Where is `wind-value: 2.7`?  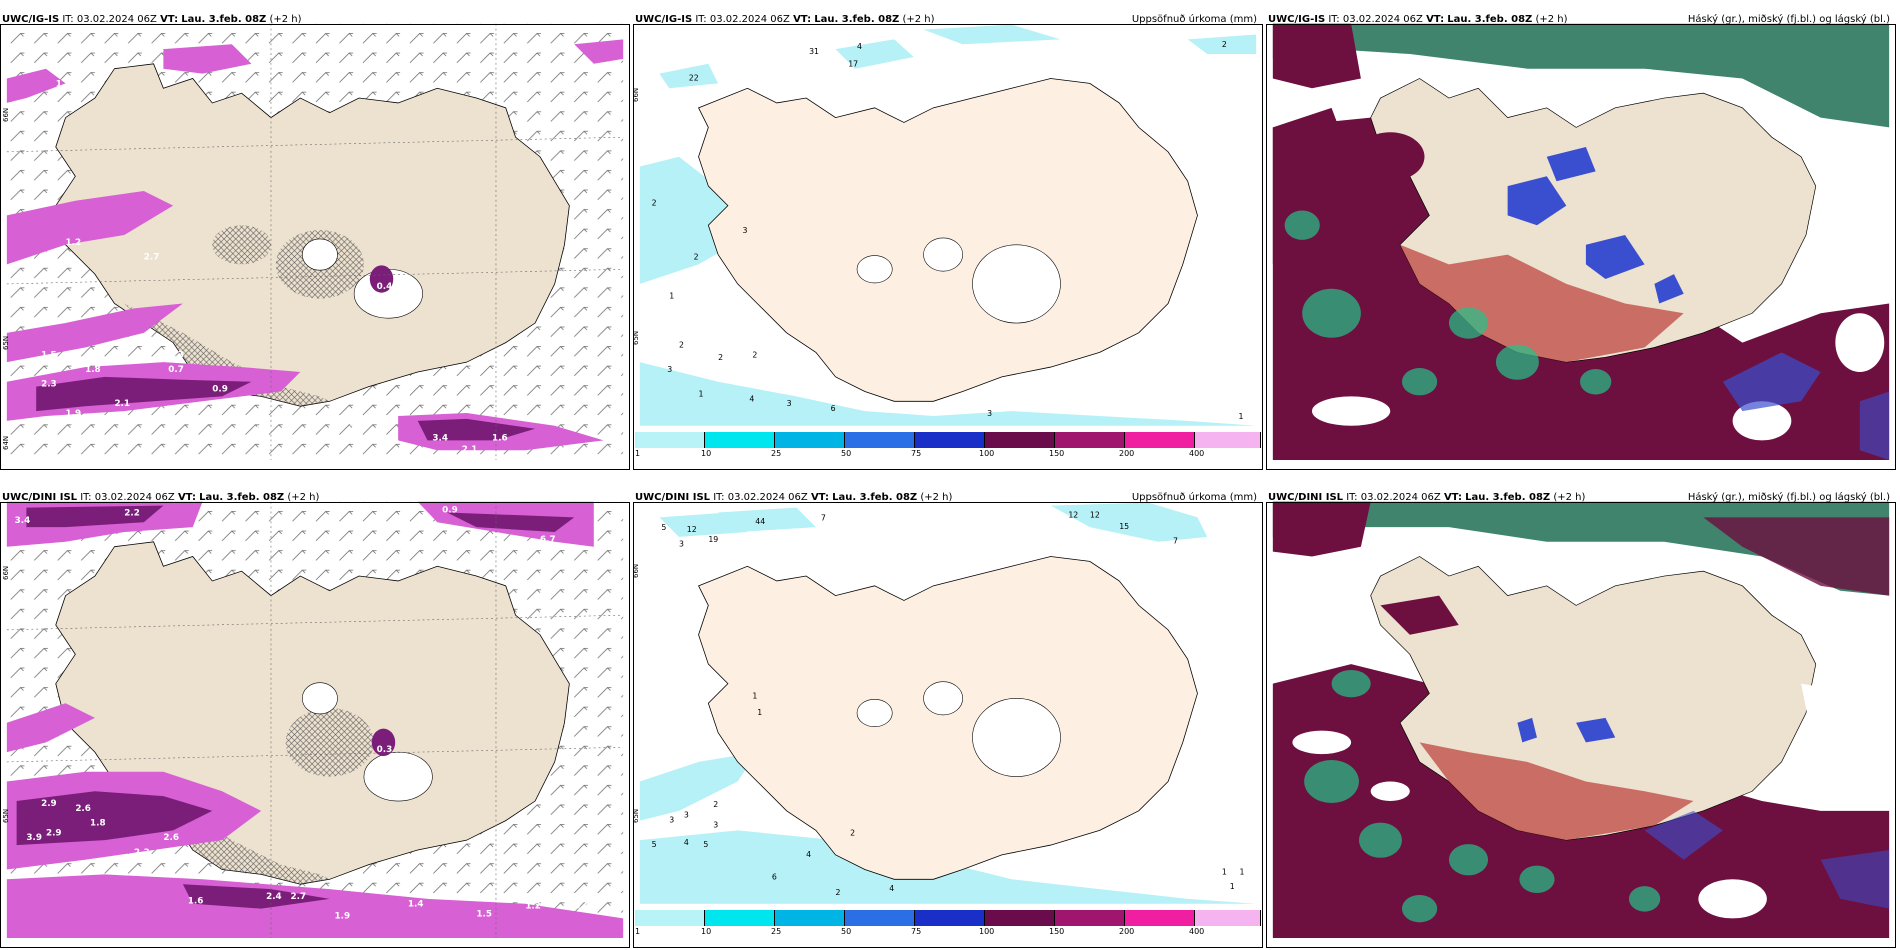 wind-value: 2.7 is located at coordinates (299, 897).